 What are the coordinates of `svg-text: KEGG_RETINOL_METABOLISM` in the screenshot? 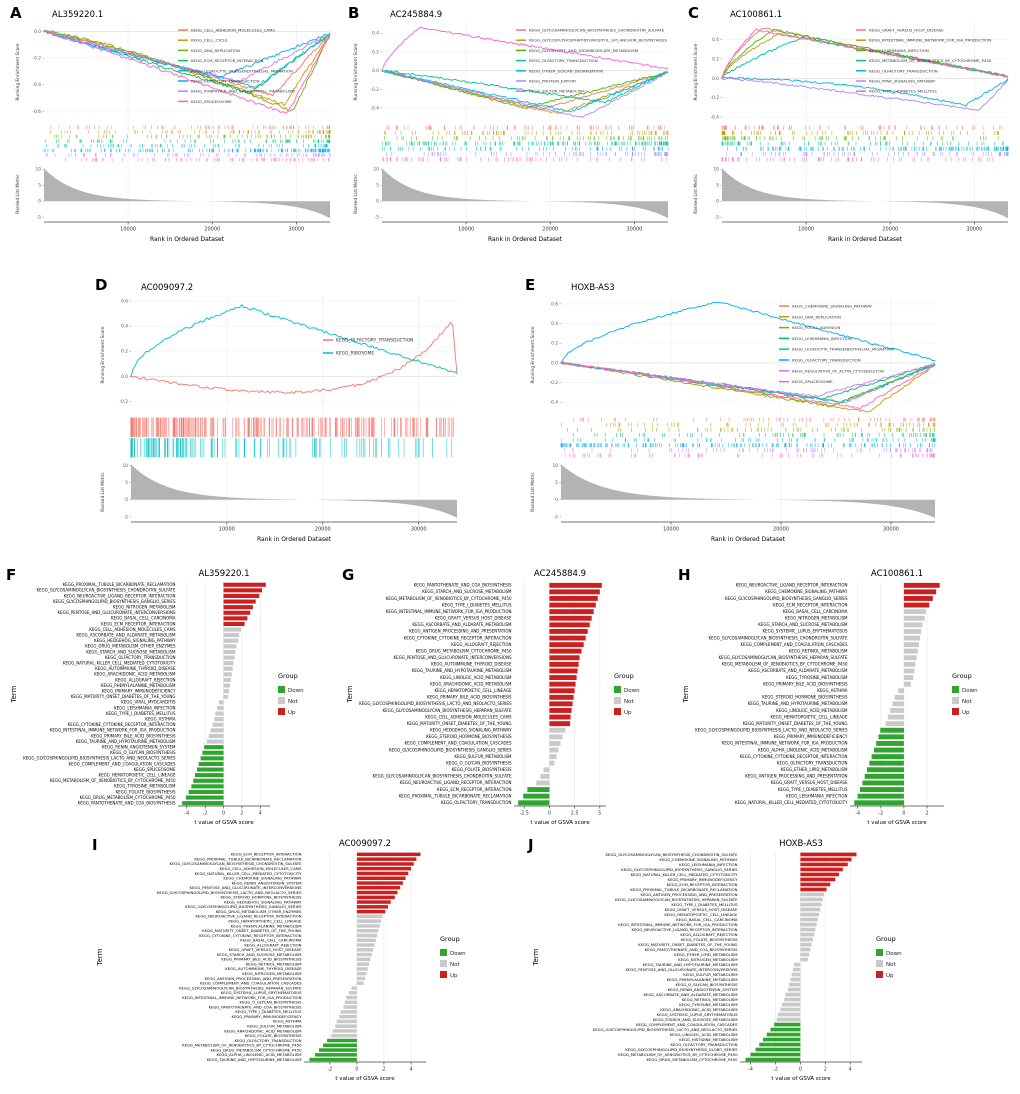 It's located at (818, 651).